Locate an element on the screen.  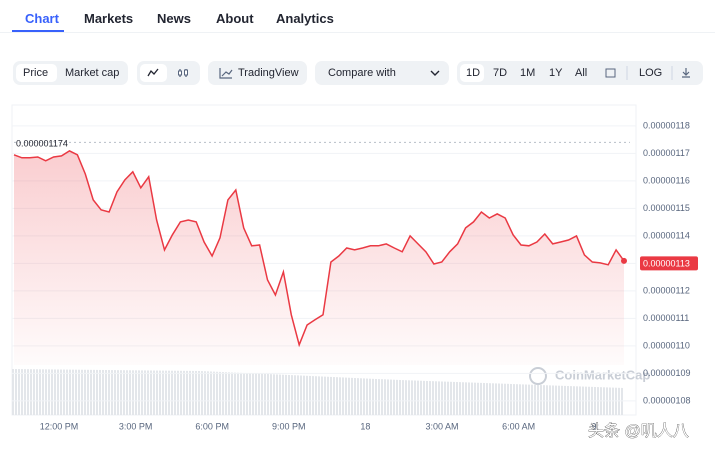
button: 1Y is located at coordinates (556, 73).